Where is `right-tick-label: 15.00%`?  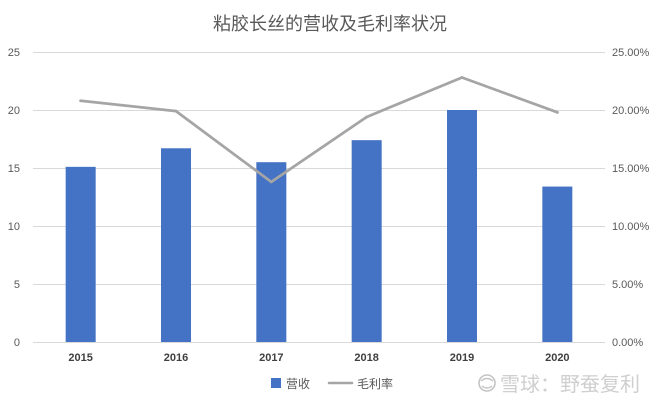 right-tick-label: 15.00% is located at coordinates (631, 169).